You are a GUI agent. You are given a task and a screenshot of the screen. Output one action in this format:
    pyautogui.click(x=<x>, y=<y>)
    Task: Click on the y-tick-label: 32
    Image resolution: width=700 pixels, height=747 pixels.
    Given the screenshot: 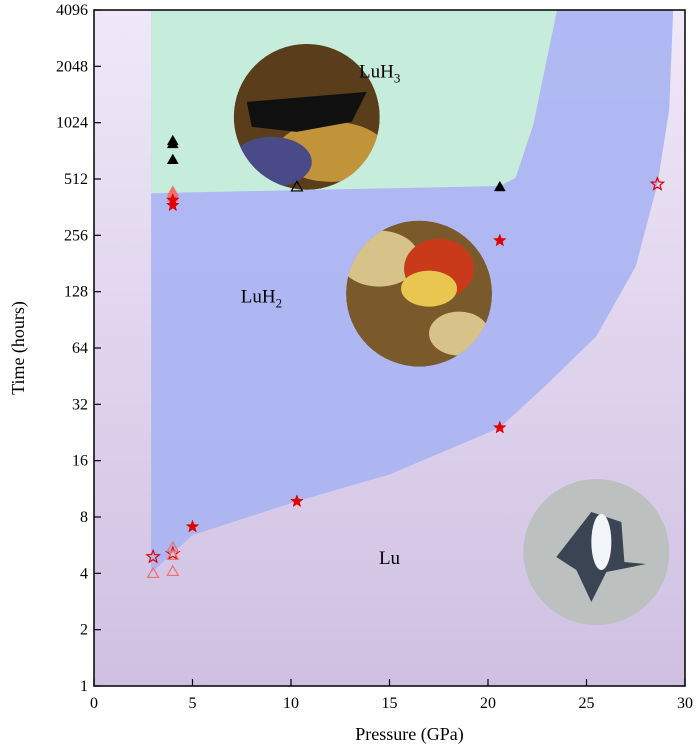 What is the action you would take?
    pyautogui.click(x=80, y=404)
    